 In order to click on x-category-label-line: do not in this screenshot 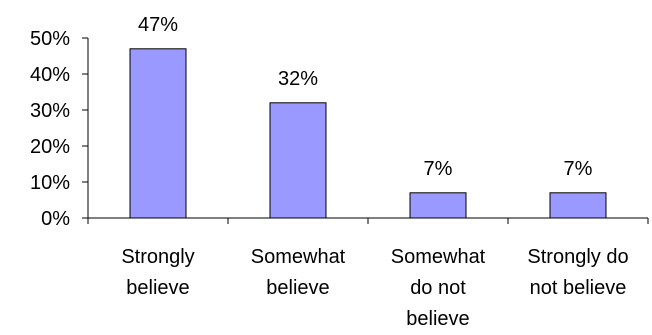, I will do `click(438, 288)`.